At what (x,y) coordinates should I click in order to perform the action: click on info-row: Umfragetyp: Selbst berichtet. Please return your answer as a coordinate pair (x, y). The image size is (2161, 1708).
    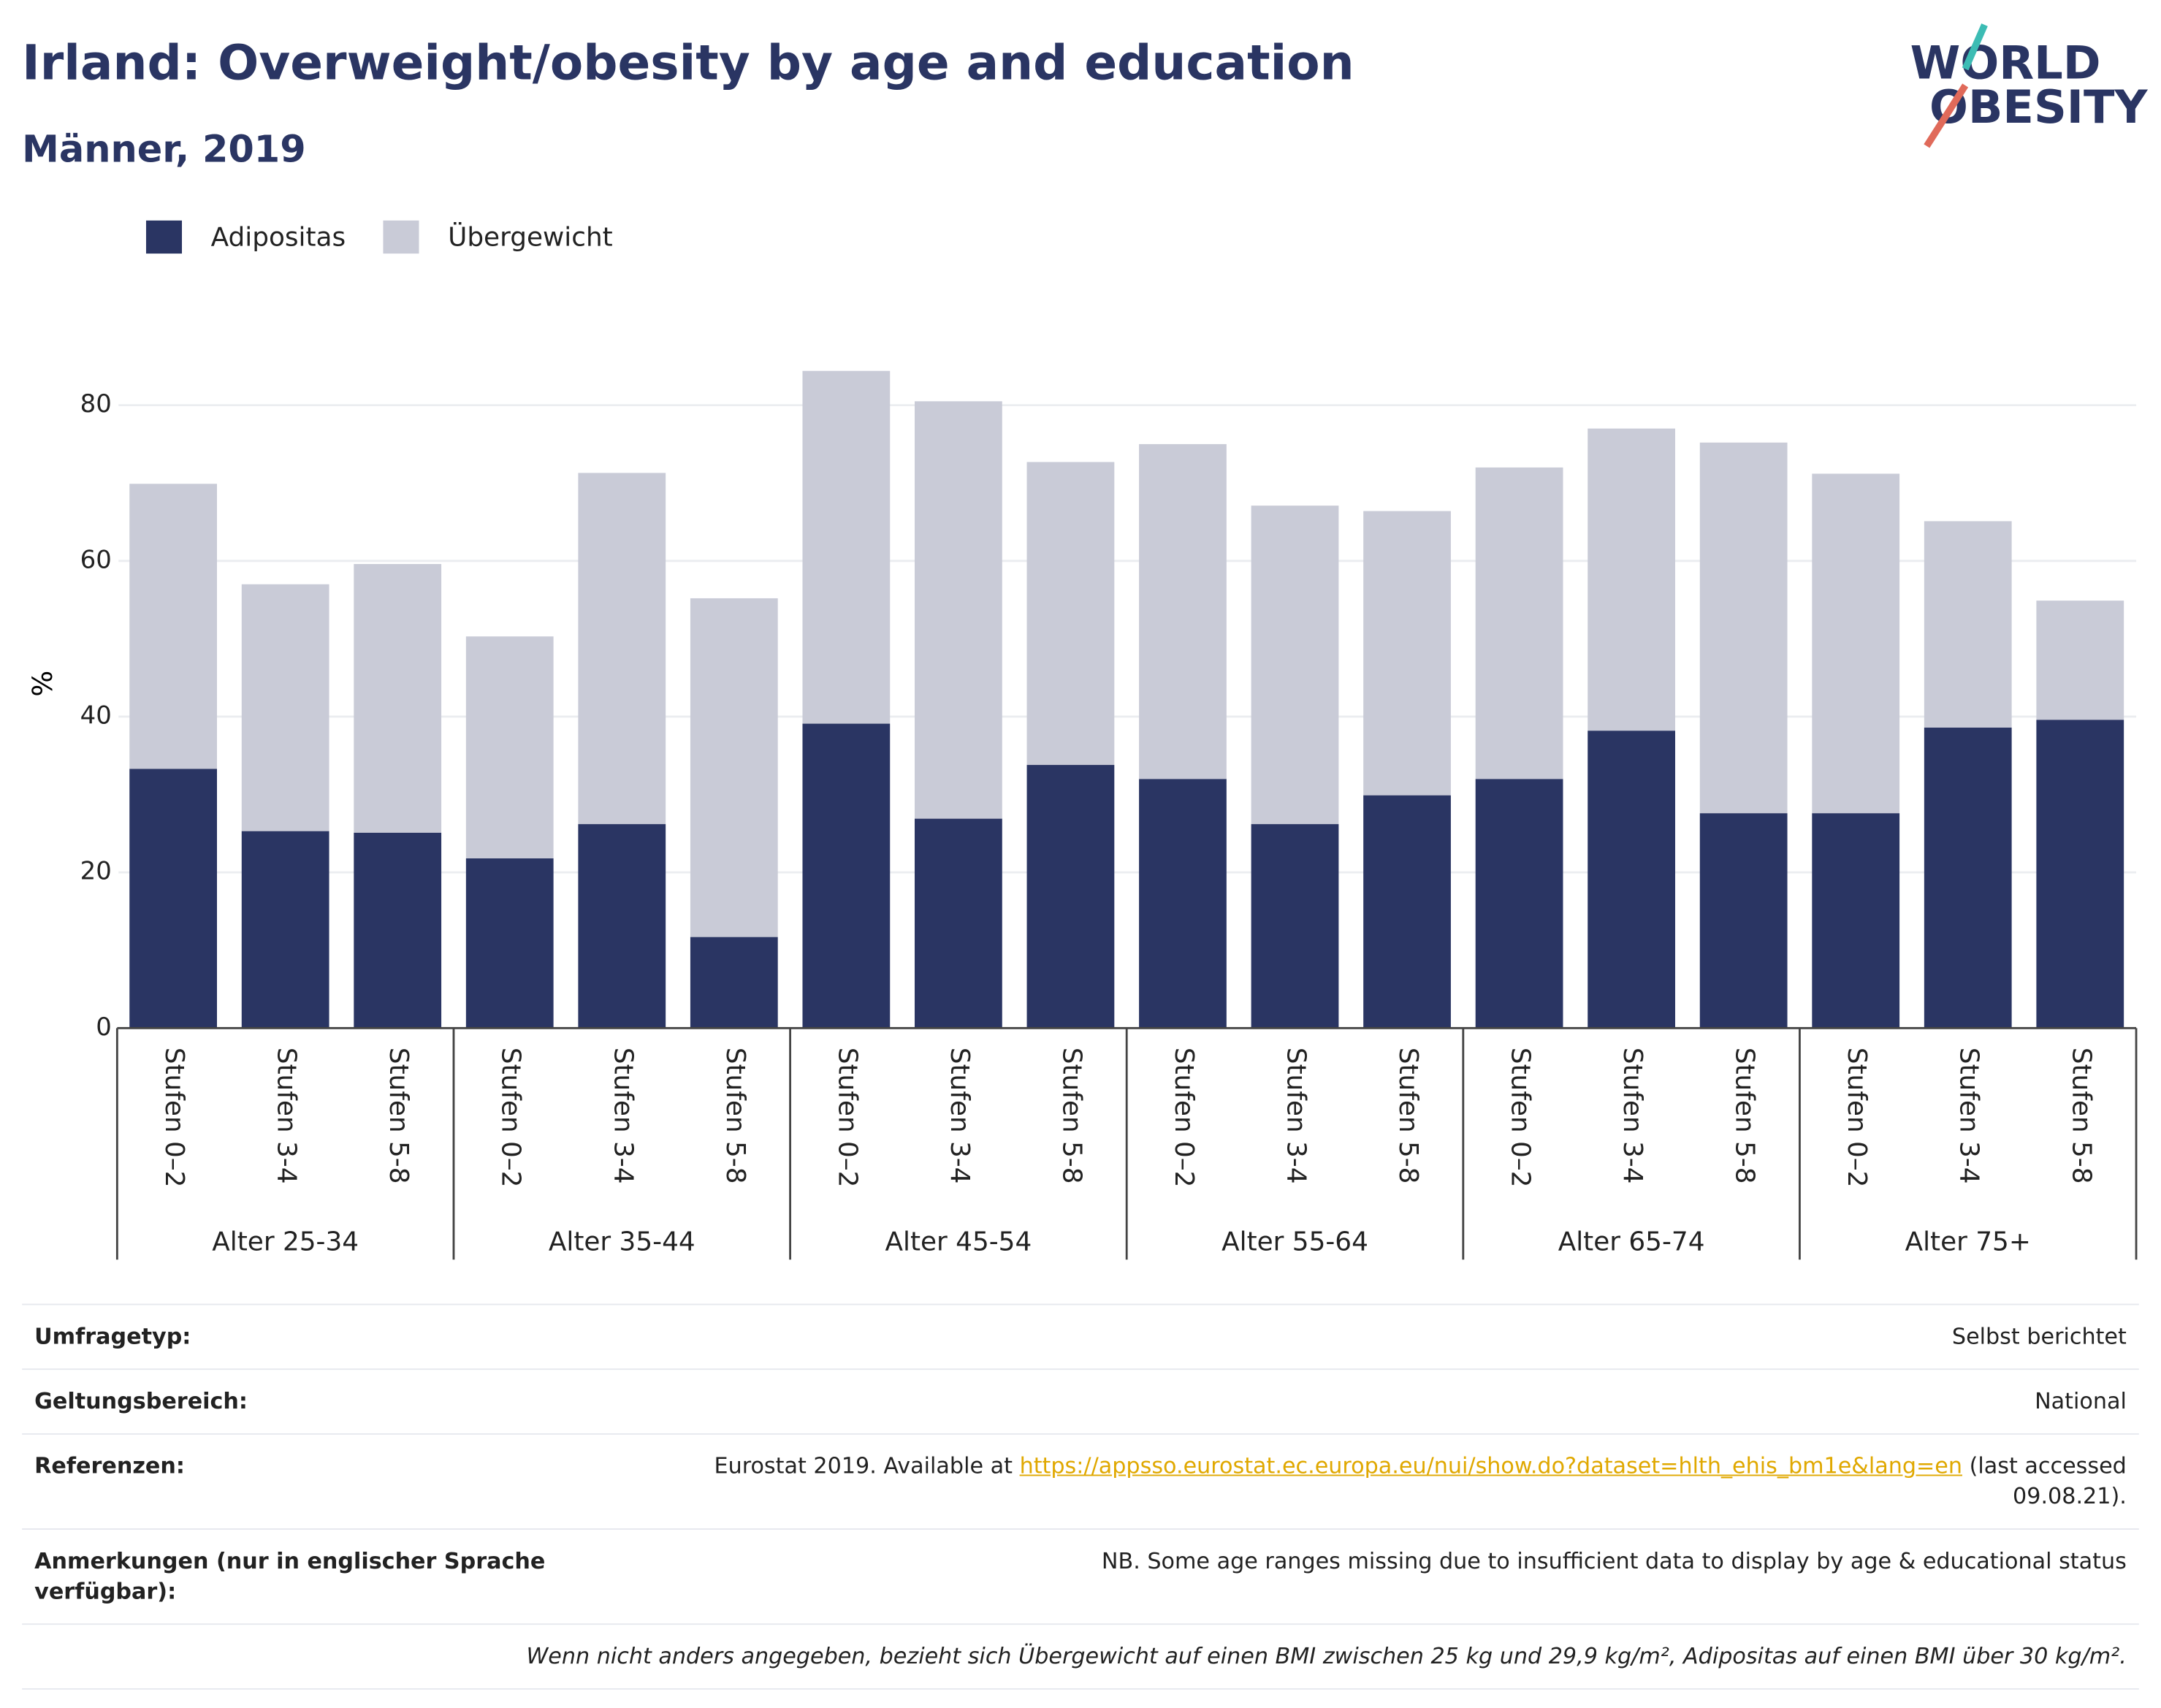
    Looking at the image, I should click on (1080, 1337).